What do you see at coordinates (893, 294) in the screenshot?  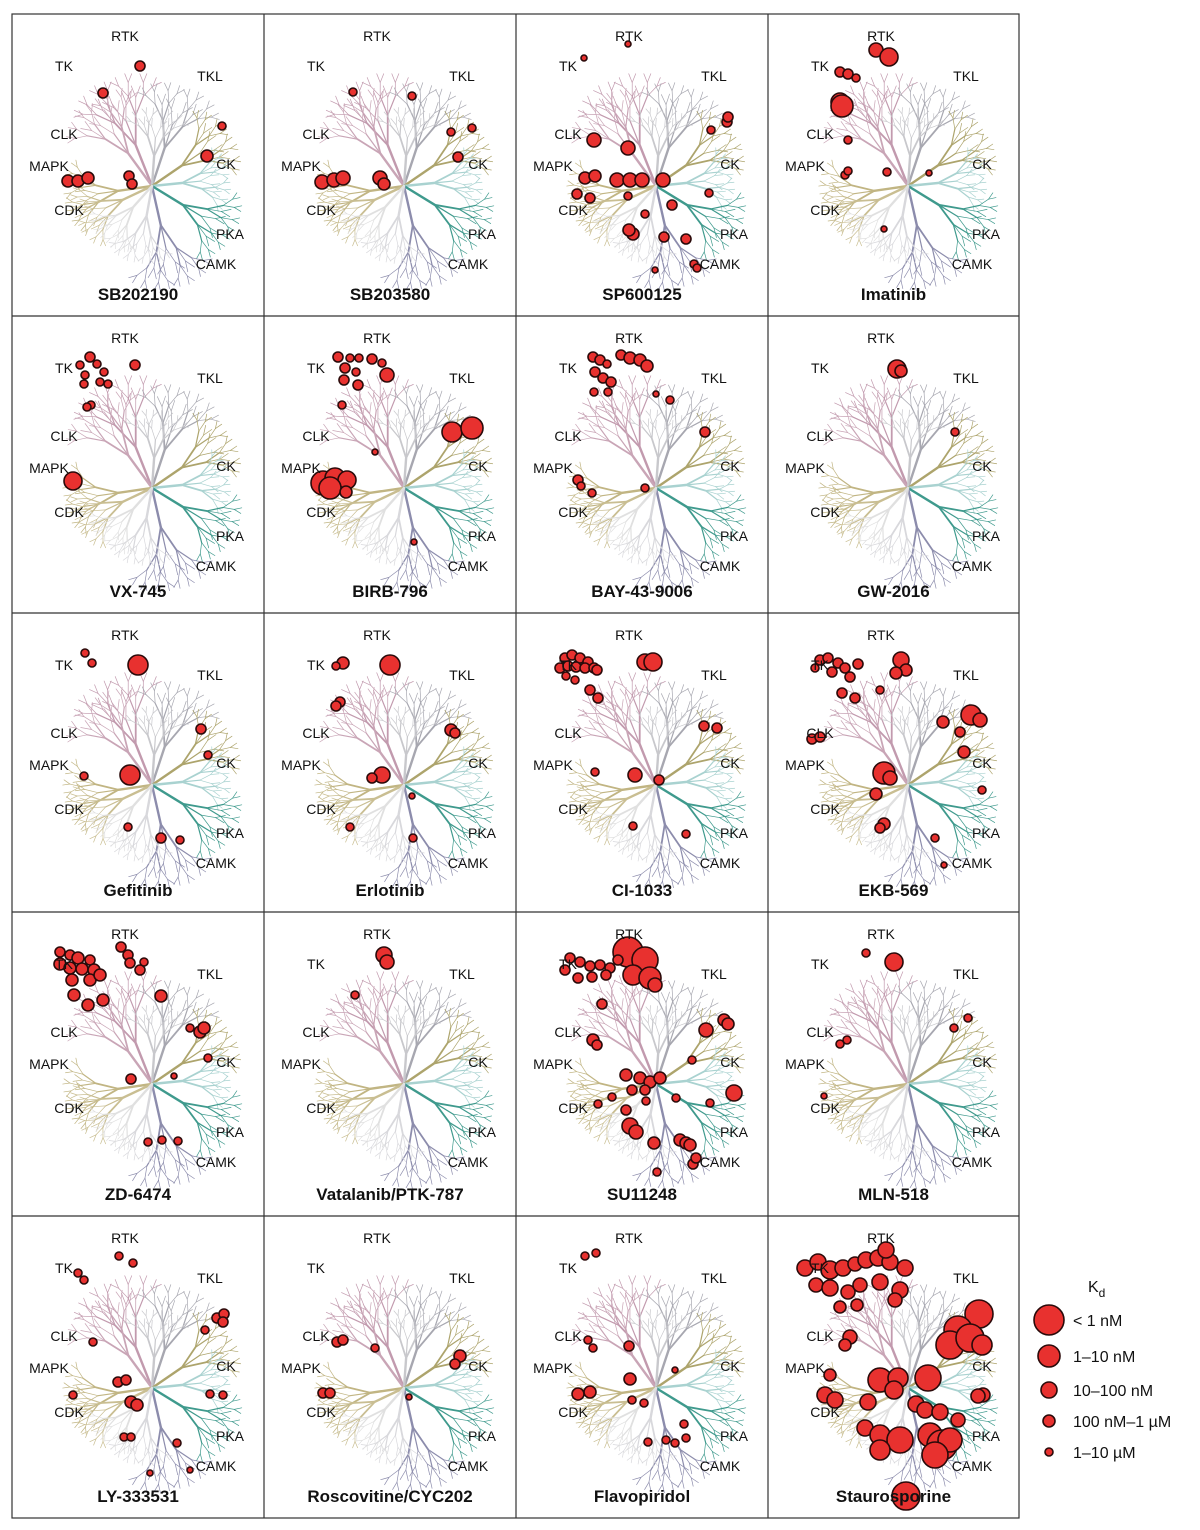 I see `drug-name: Imatinib` at bounding box center [893, 294].